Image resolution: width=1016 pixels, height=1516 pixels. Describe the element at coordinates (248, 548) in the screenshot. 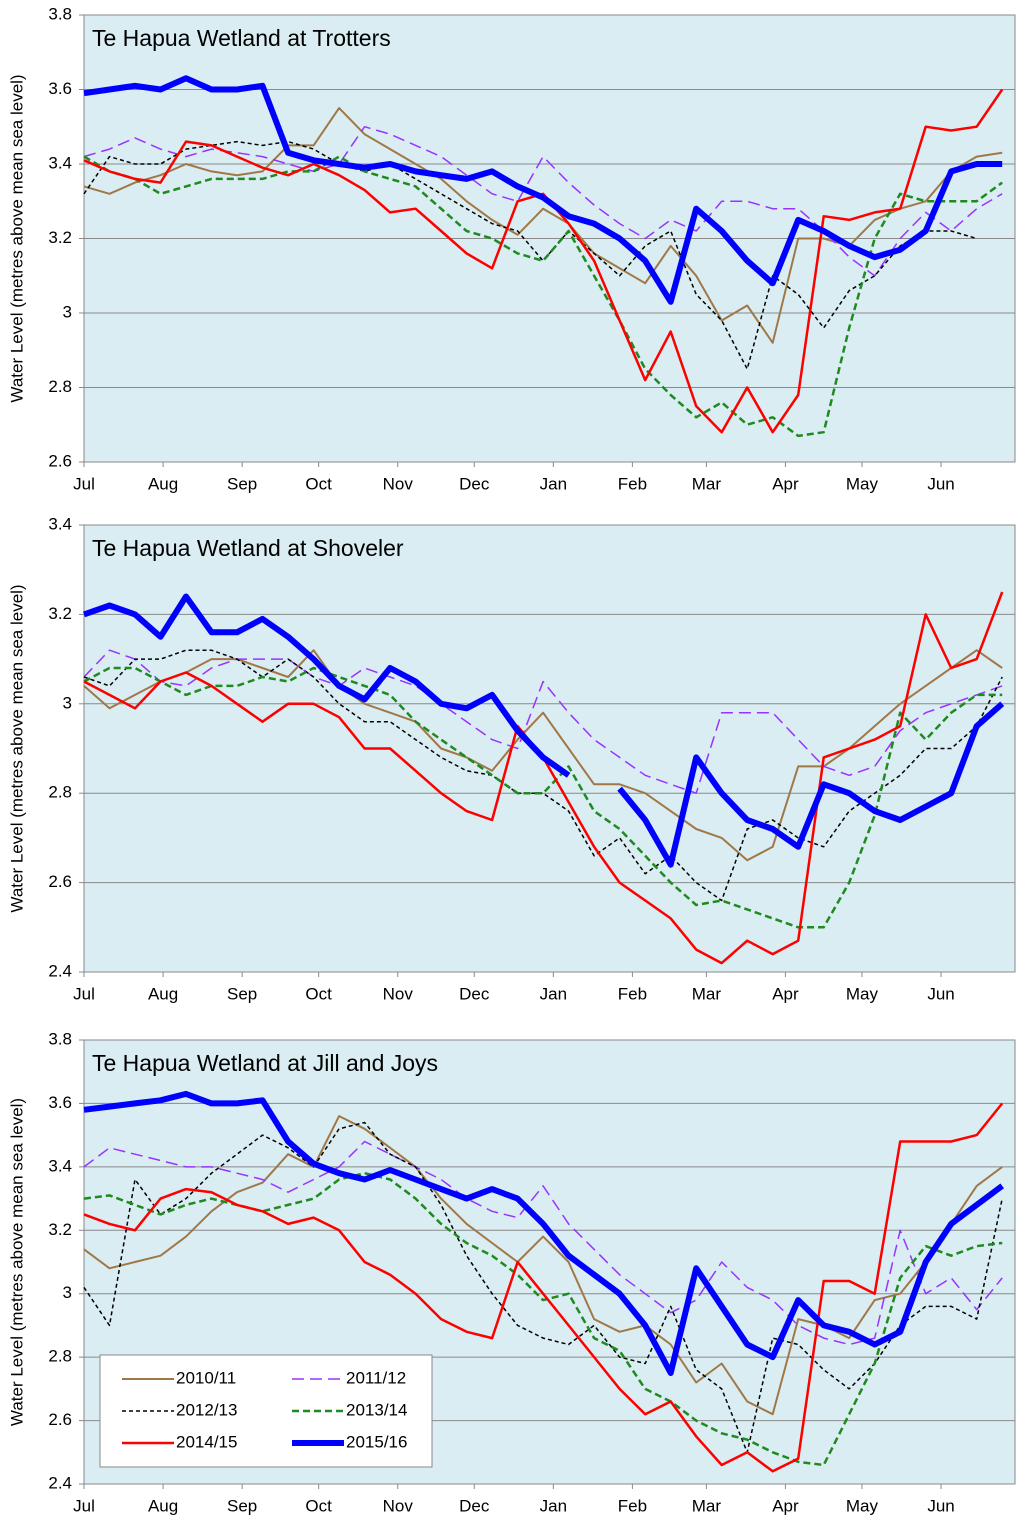

I see `chart-title: Te Hapua Wetland at Shoveler` at that location.